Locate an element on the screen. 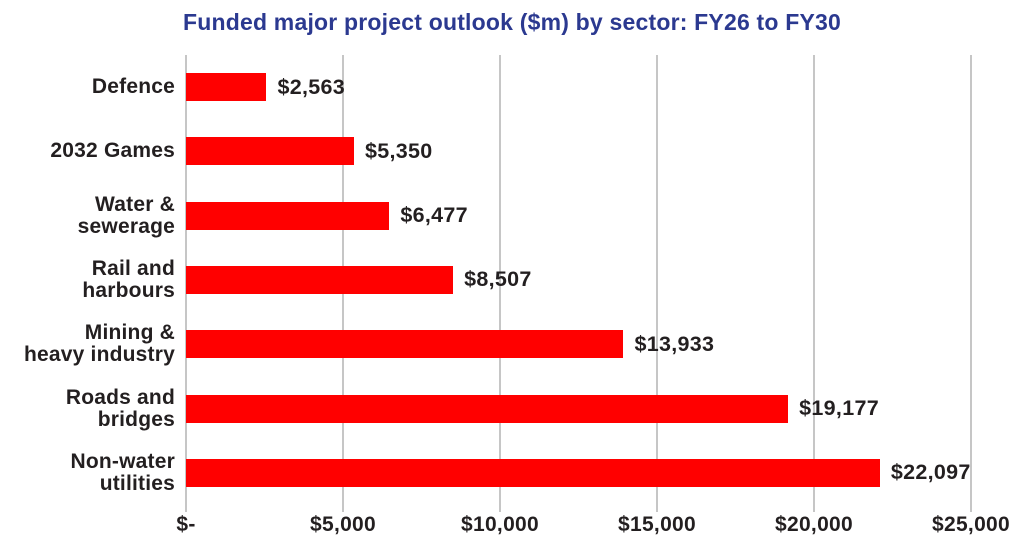 Image resolution: width=1024 pixels, height=543 pixels. bar-row: $19,177 is located at coordinates (578, 408).